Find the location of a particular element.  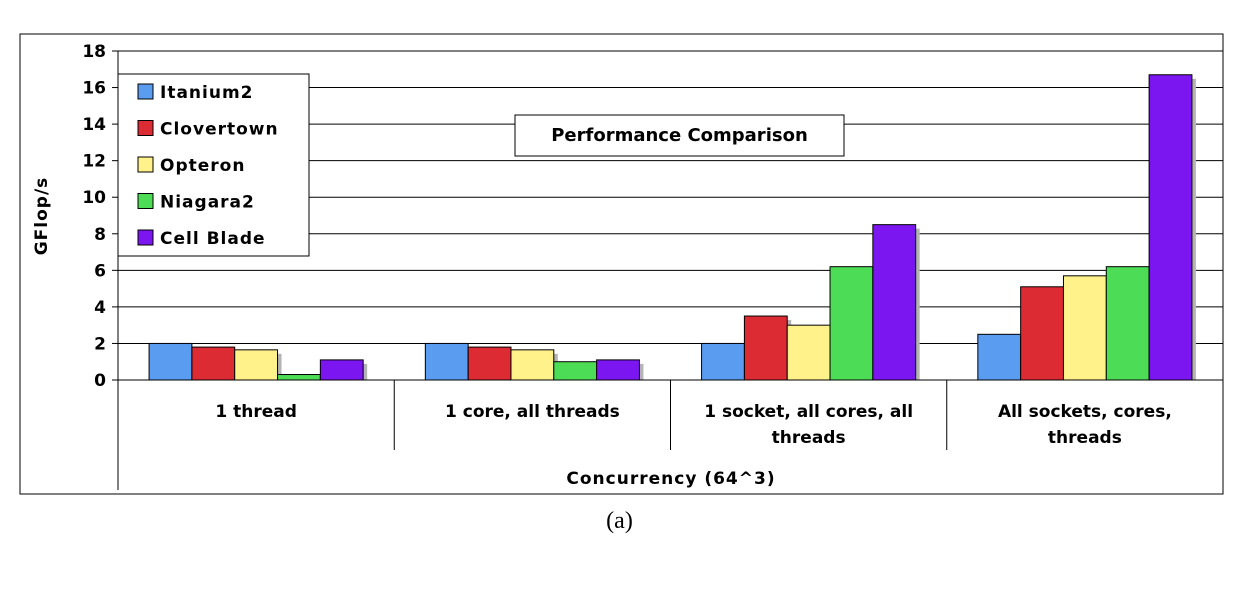

legend-label: Clovertown is located at coordinates (219, 130).